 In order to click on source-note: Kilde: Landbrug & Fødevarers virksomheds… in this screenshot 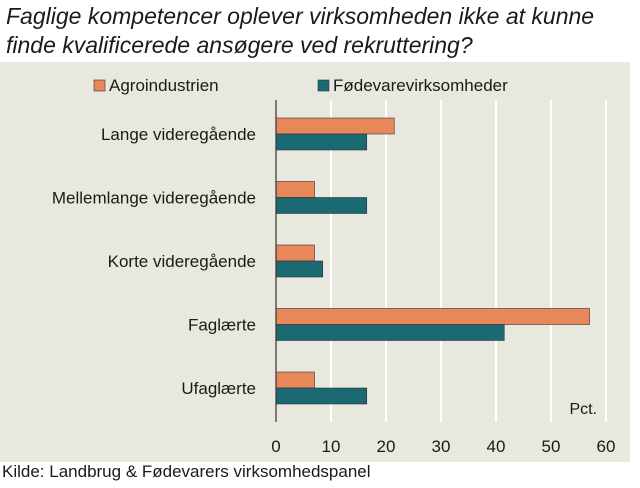, I will do `click(186, 471)`.